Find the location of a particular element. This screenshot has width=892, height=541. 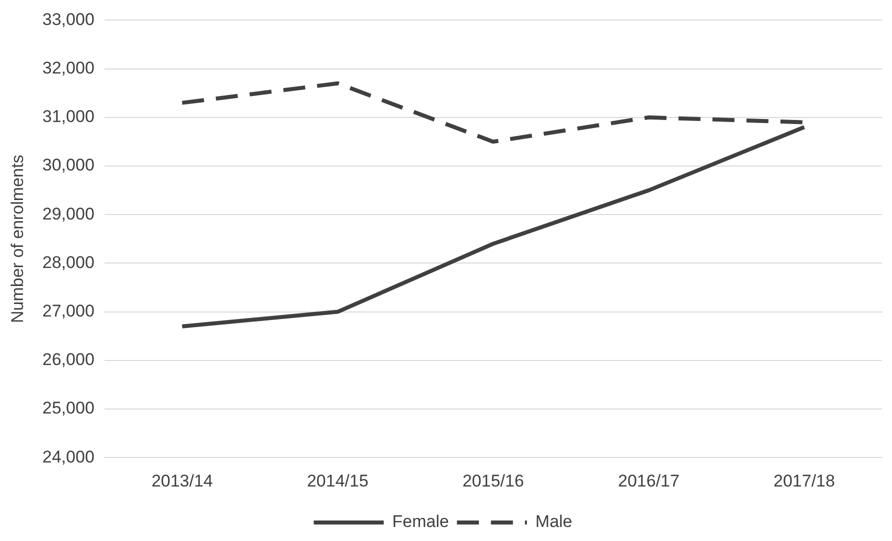

y-tick-label: 30,000 is located at coordinates (68, 165).